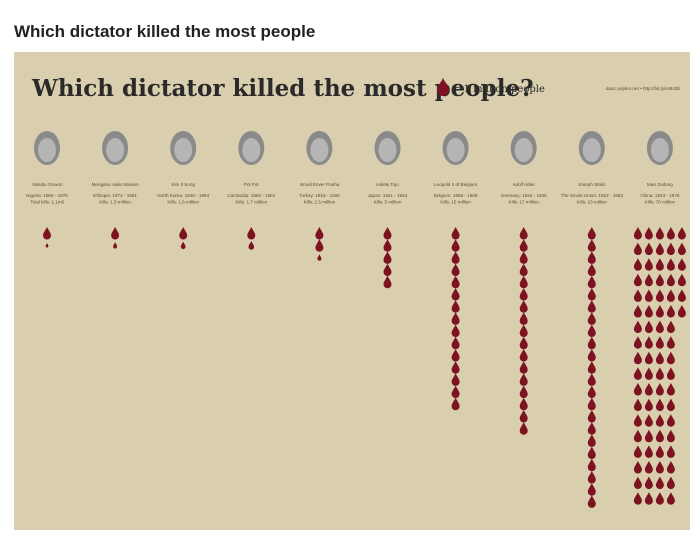 This screenshot has width=700, height=536. Describe the element at coordinates (164, 31) in the screenshot. I see `page-title: Which dictator killed the most people` at that location.